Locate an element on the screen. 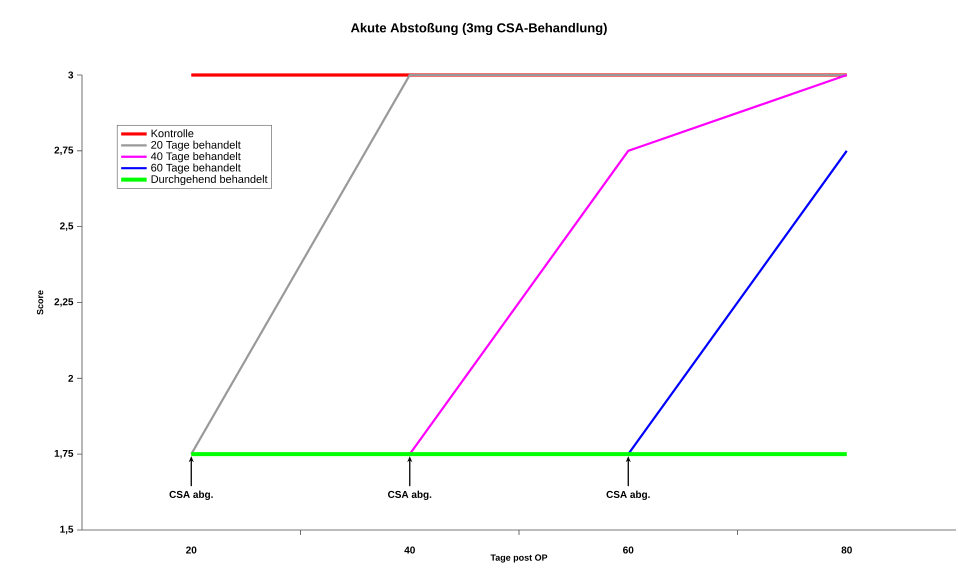 This screenshot has width=958, height=575. x-tick-label: 20 is located at coordinates (191, 550).